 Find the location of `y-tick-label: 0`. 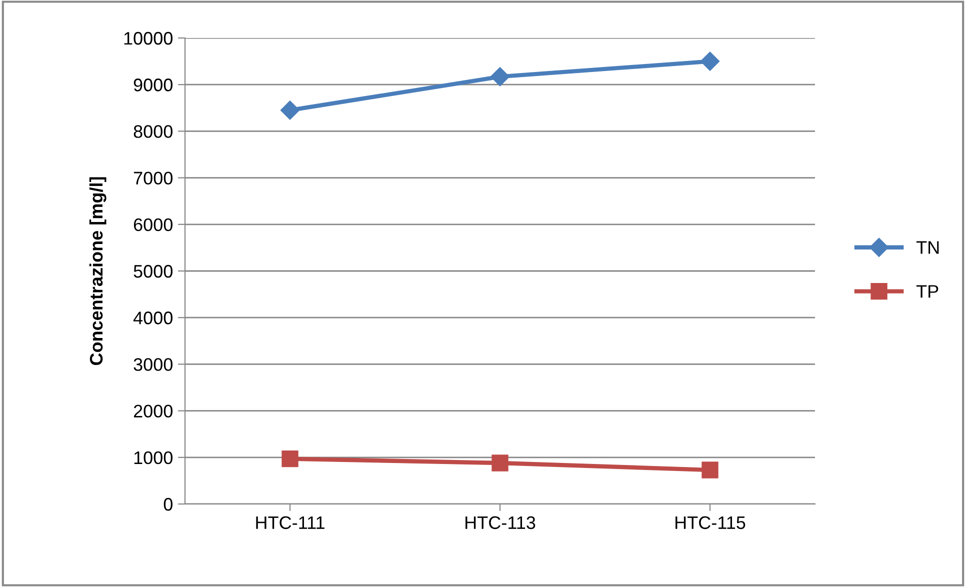

y-tick-label: 0 is located at coordinates (168, 504).